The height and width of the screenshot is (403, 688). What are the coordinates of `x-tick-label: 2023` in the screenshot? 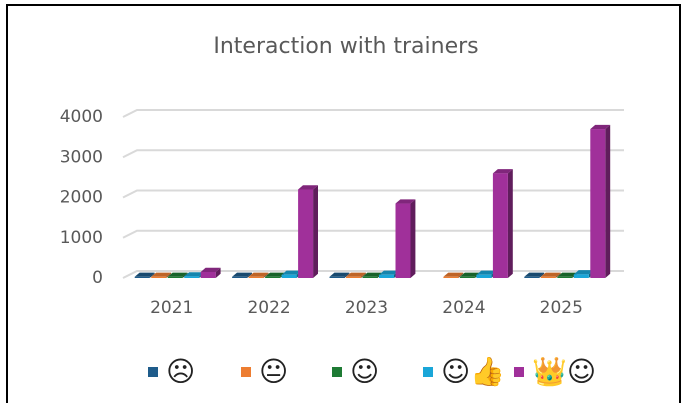 It's located at (366, 308).